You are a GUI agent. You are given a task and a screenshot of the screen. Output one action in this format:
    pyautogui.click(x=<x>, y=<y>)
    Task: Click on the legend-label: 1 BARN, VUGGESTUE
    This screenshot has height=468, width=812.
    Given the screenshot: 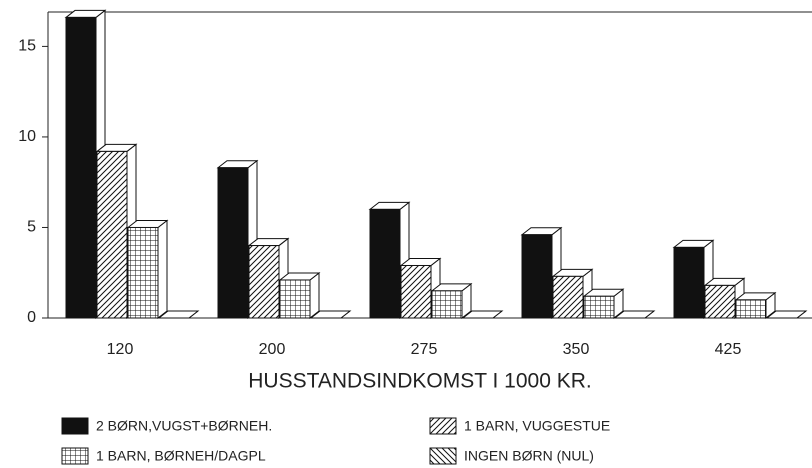 What is the action you would take?
    pyautogui.click(x=537, y=426)
    